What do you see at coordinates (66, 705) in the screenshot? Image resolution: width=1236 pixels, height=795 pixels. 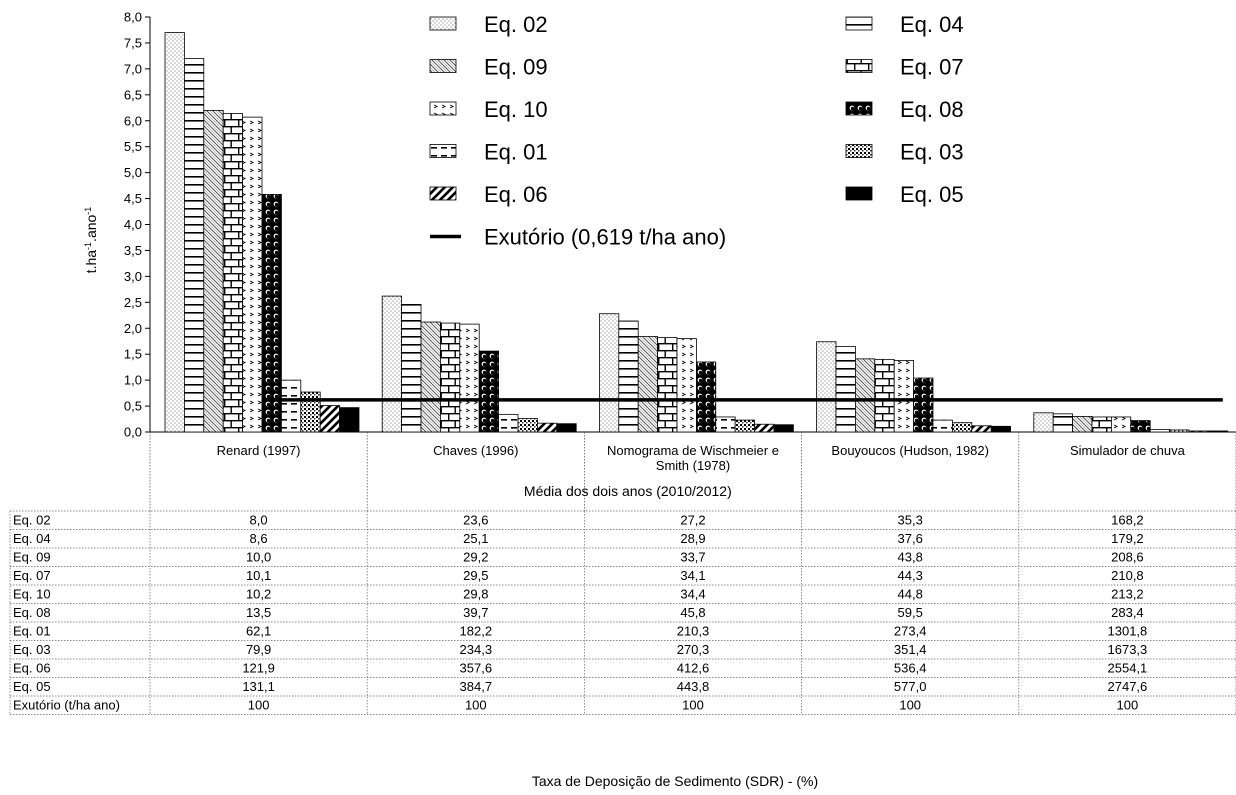 I see `table-row-label: Exutório (t/ha ano)` at bounding box center [66, 705].